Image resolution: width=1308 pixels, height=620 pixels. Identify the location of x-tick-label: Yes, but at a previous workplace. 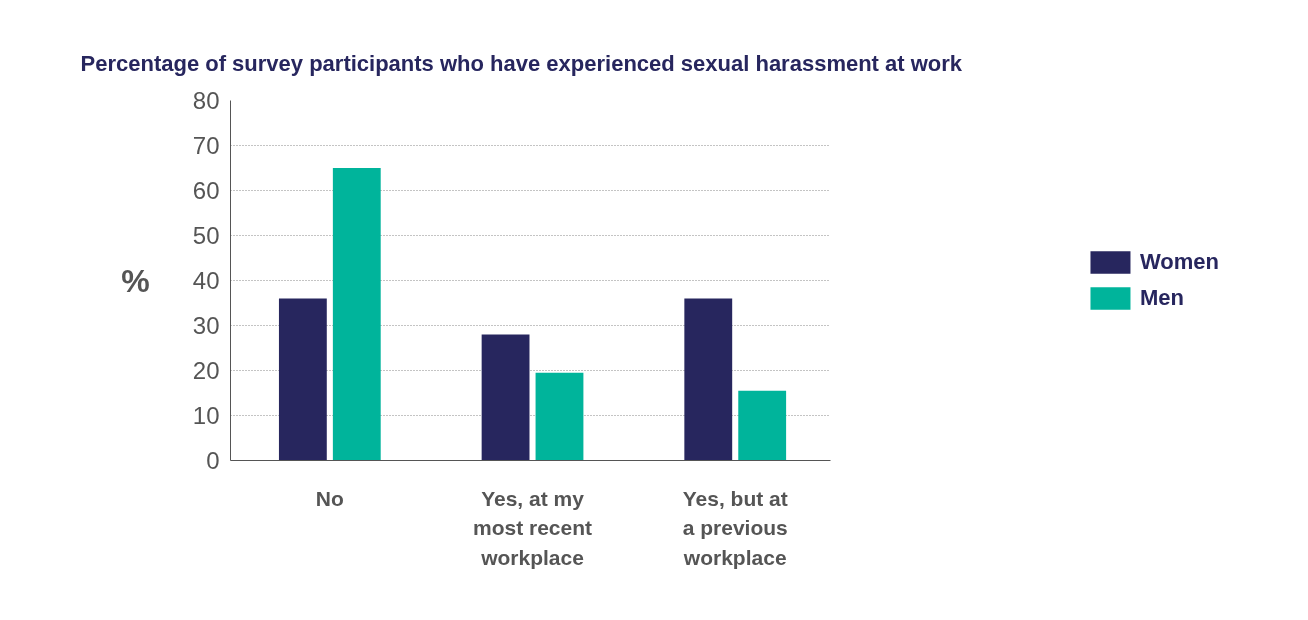
(735, 528).